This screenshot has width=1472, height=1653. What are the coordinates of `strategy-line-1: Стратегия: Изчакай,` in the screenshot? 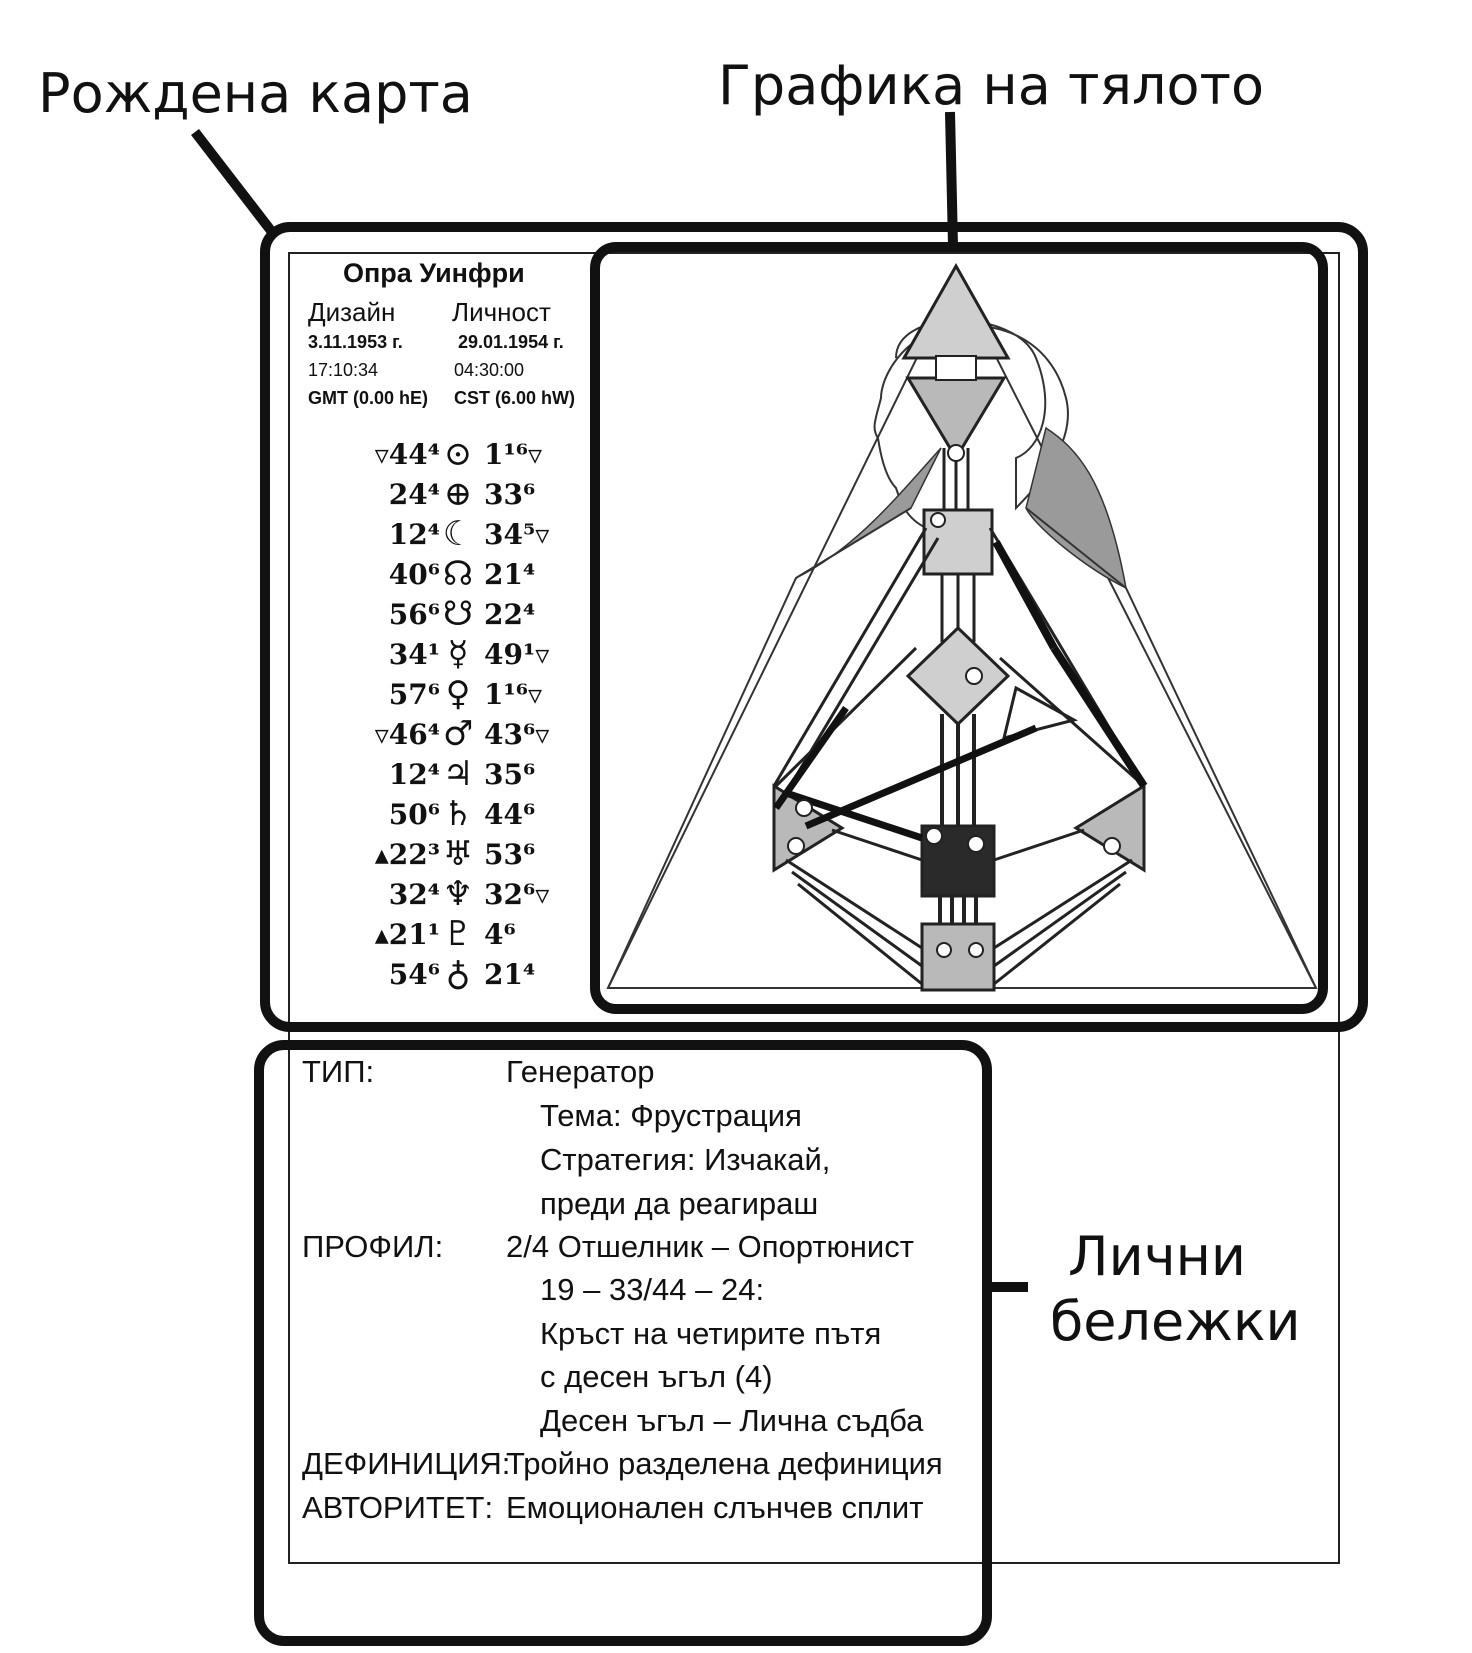 It's located at (685, 1159).